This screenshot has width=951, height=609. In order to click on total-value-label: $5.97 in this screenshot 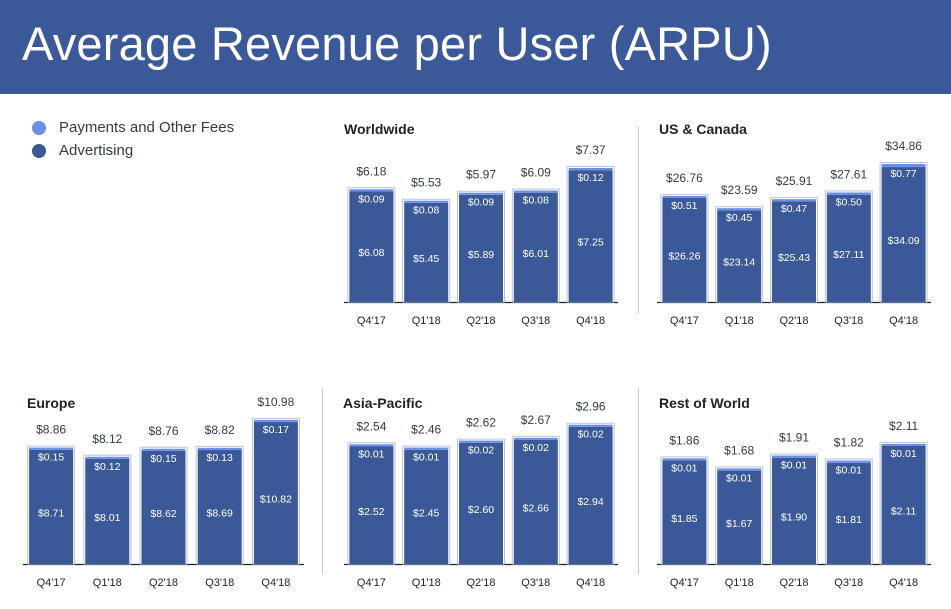, I will do `click(481, 175)`.